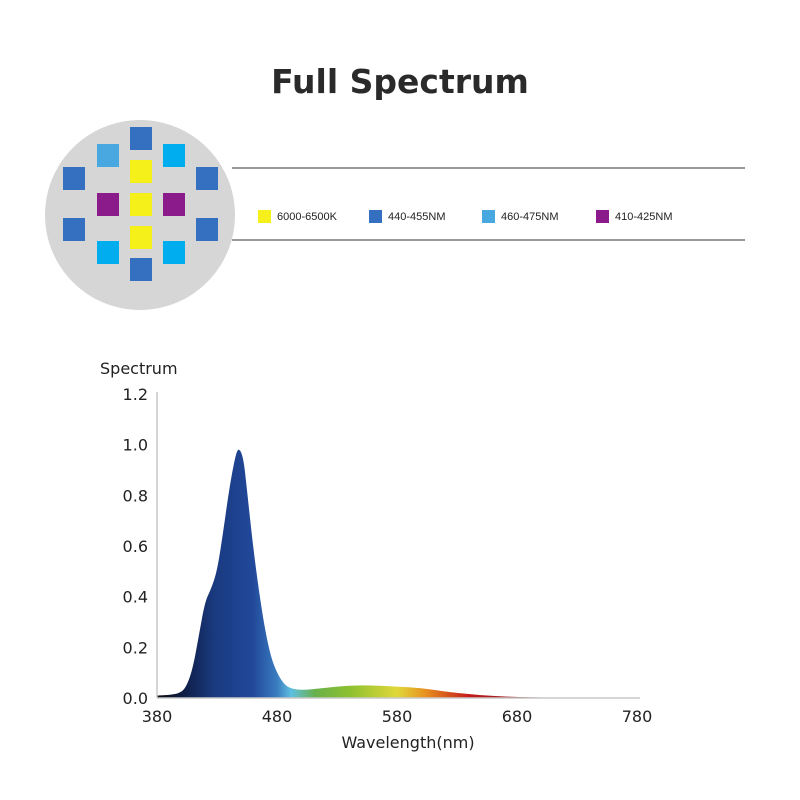 Image resolution: width=800 pixels, height=800 pixels. What do you see at coordinates (644, 216) in the screenshot?
I see `legend-label: 410-425NM` at bounding box center [644, 216].